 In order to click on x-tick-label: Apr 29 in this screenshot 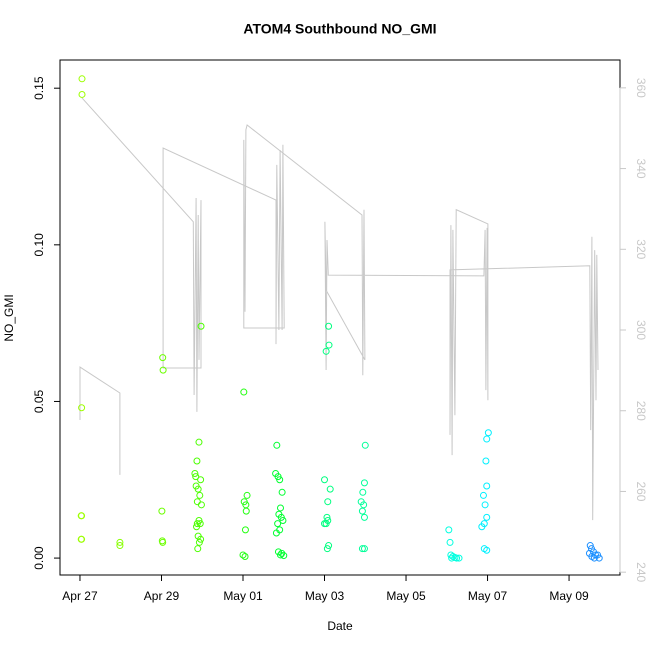, I will do `click(162, 596)`.